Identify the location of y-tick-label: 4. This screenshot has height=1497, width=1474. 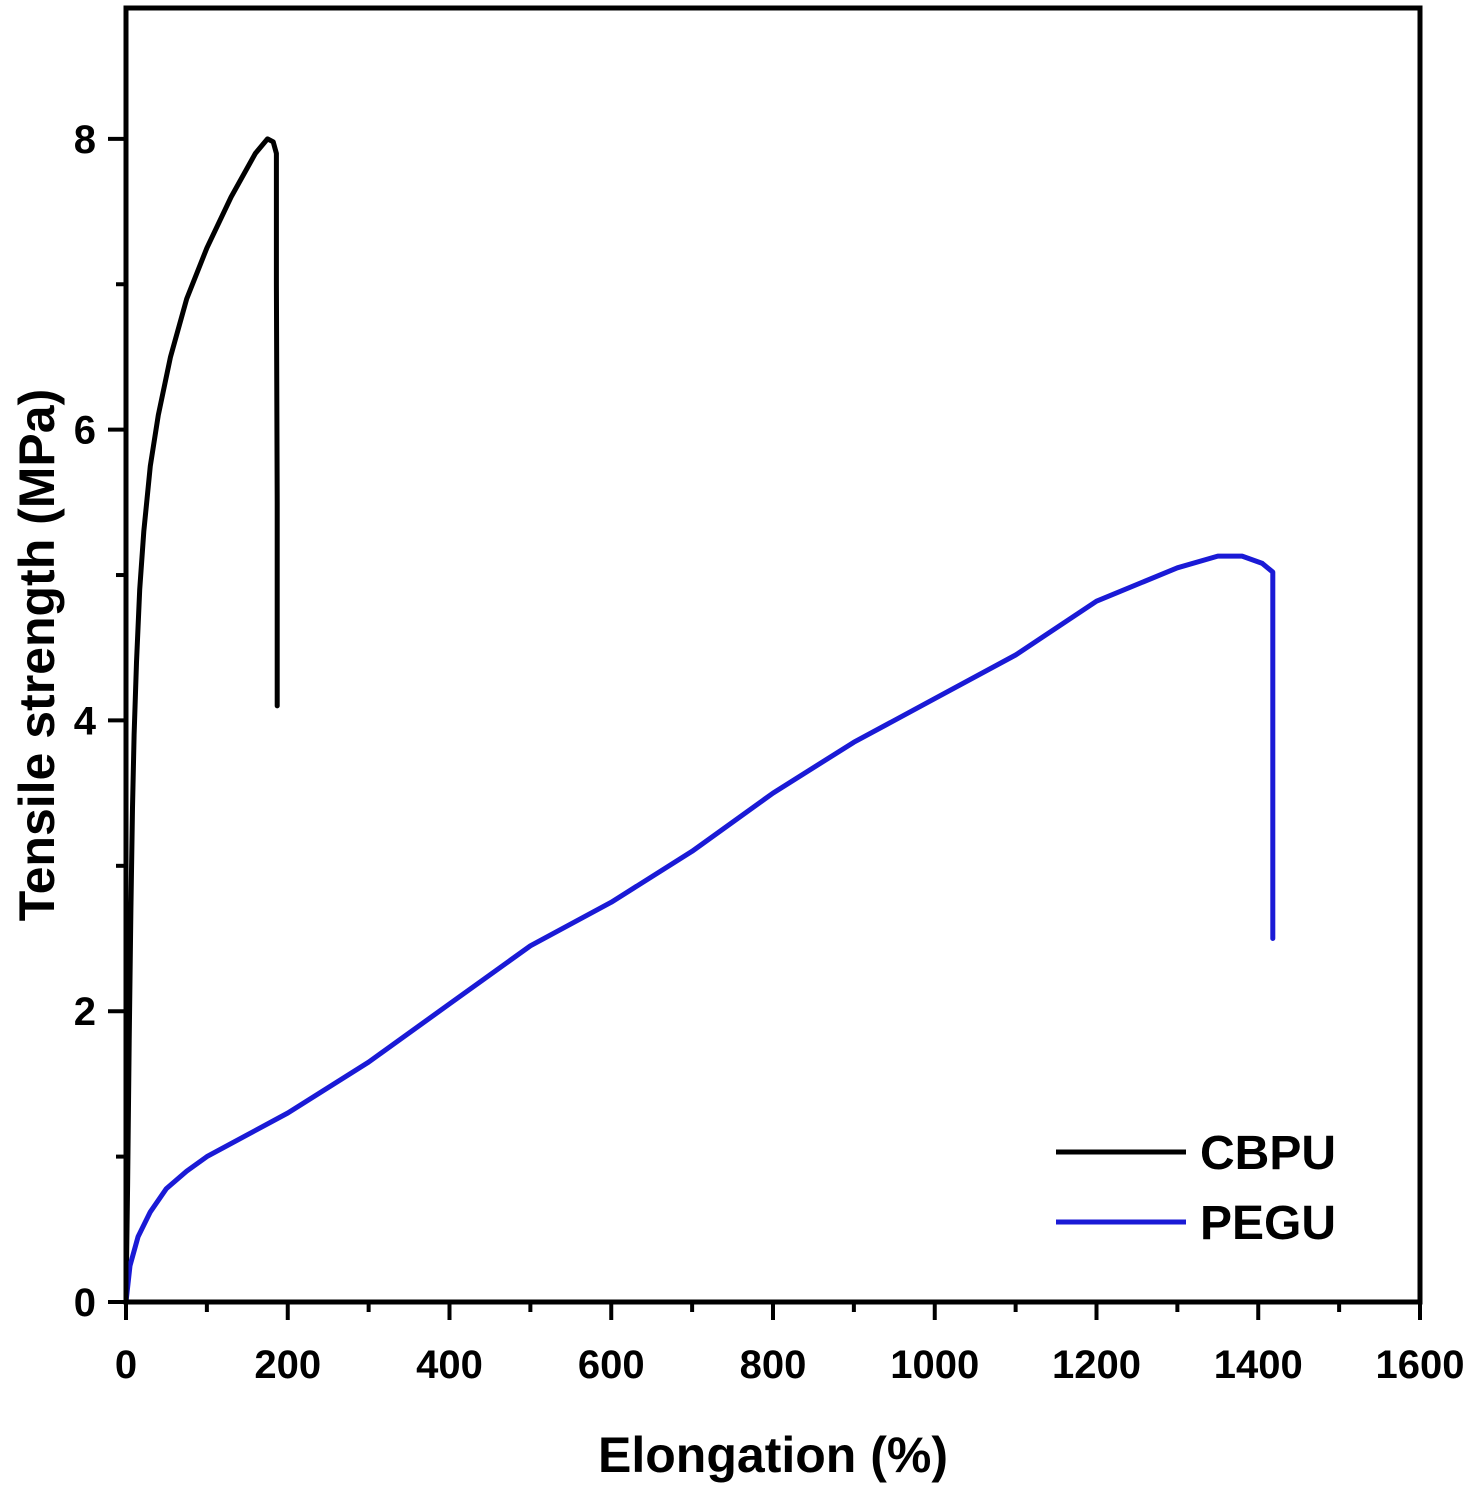
(85, 721).